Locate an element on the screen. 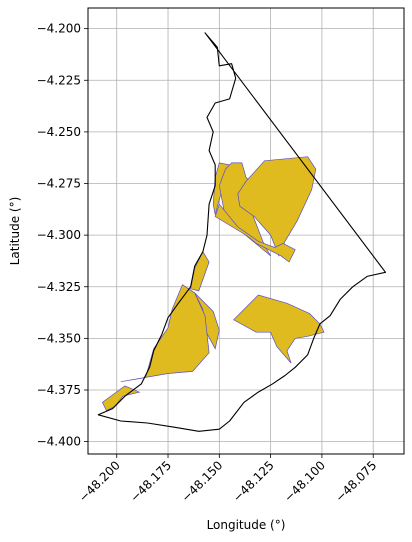 The height and width of the screenshot is (542, 412). y-tick-label: −4.375 is located at coordinates (59, 390).